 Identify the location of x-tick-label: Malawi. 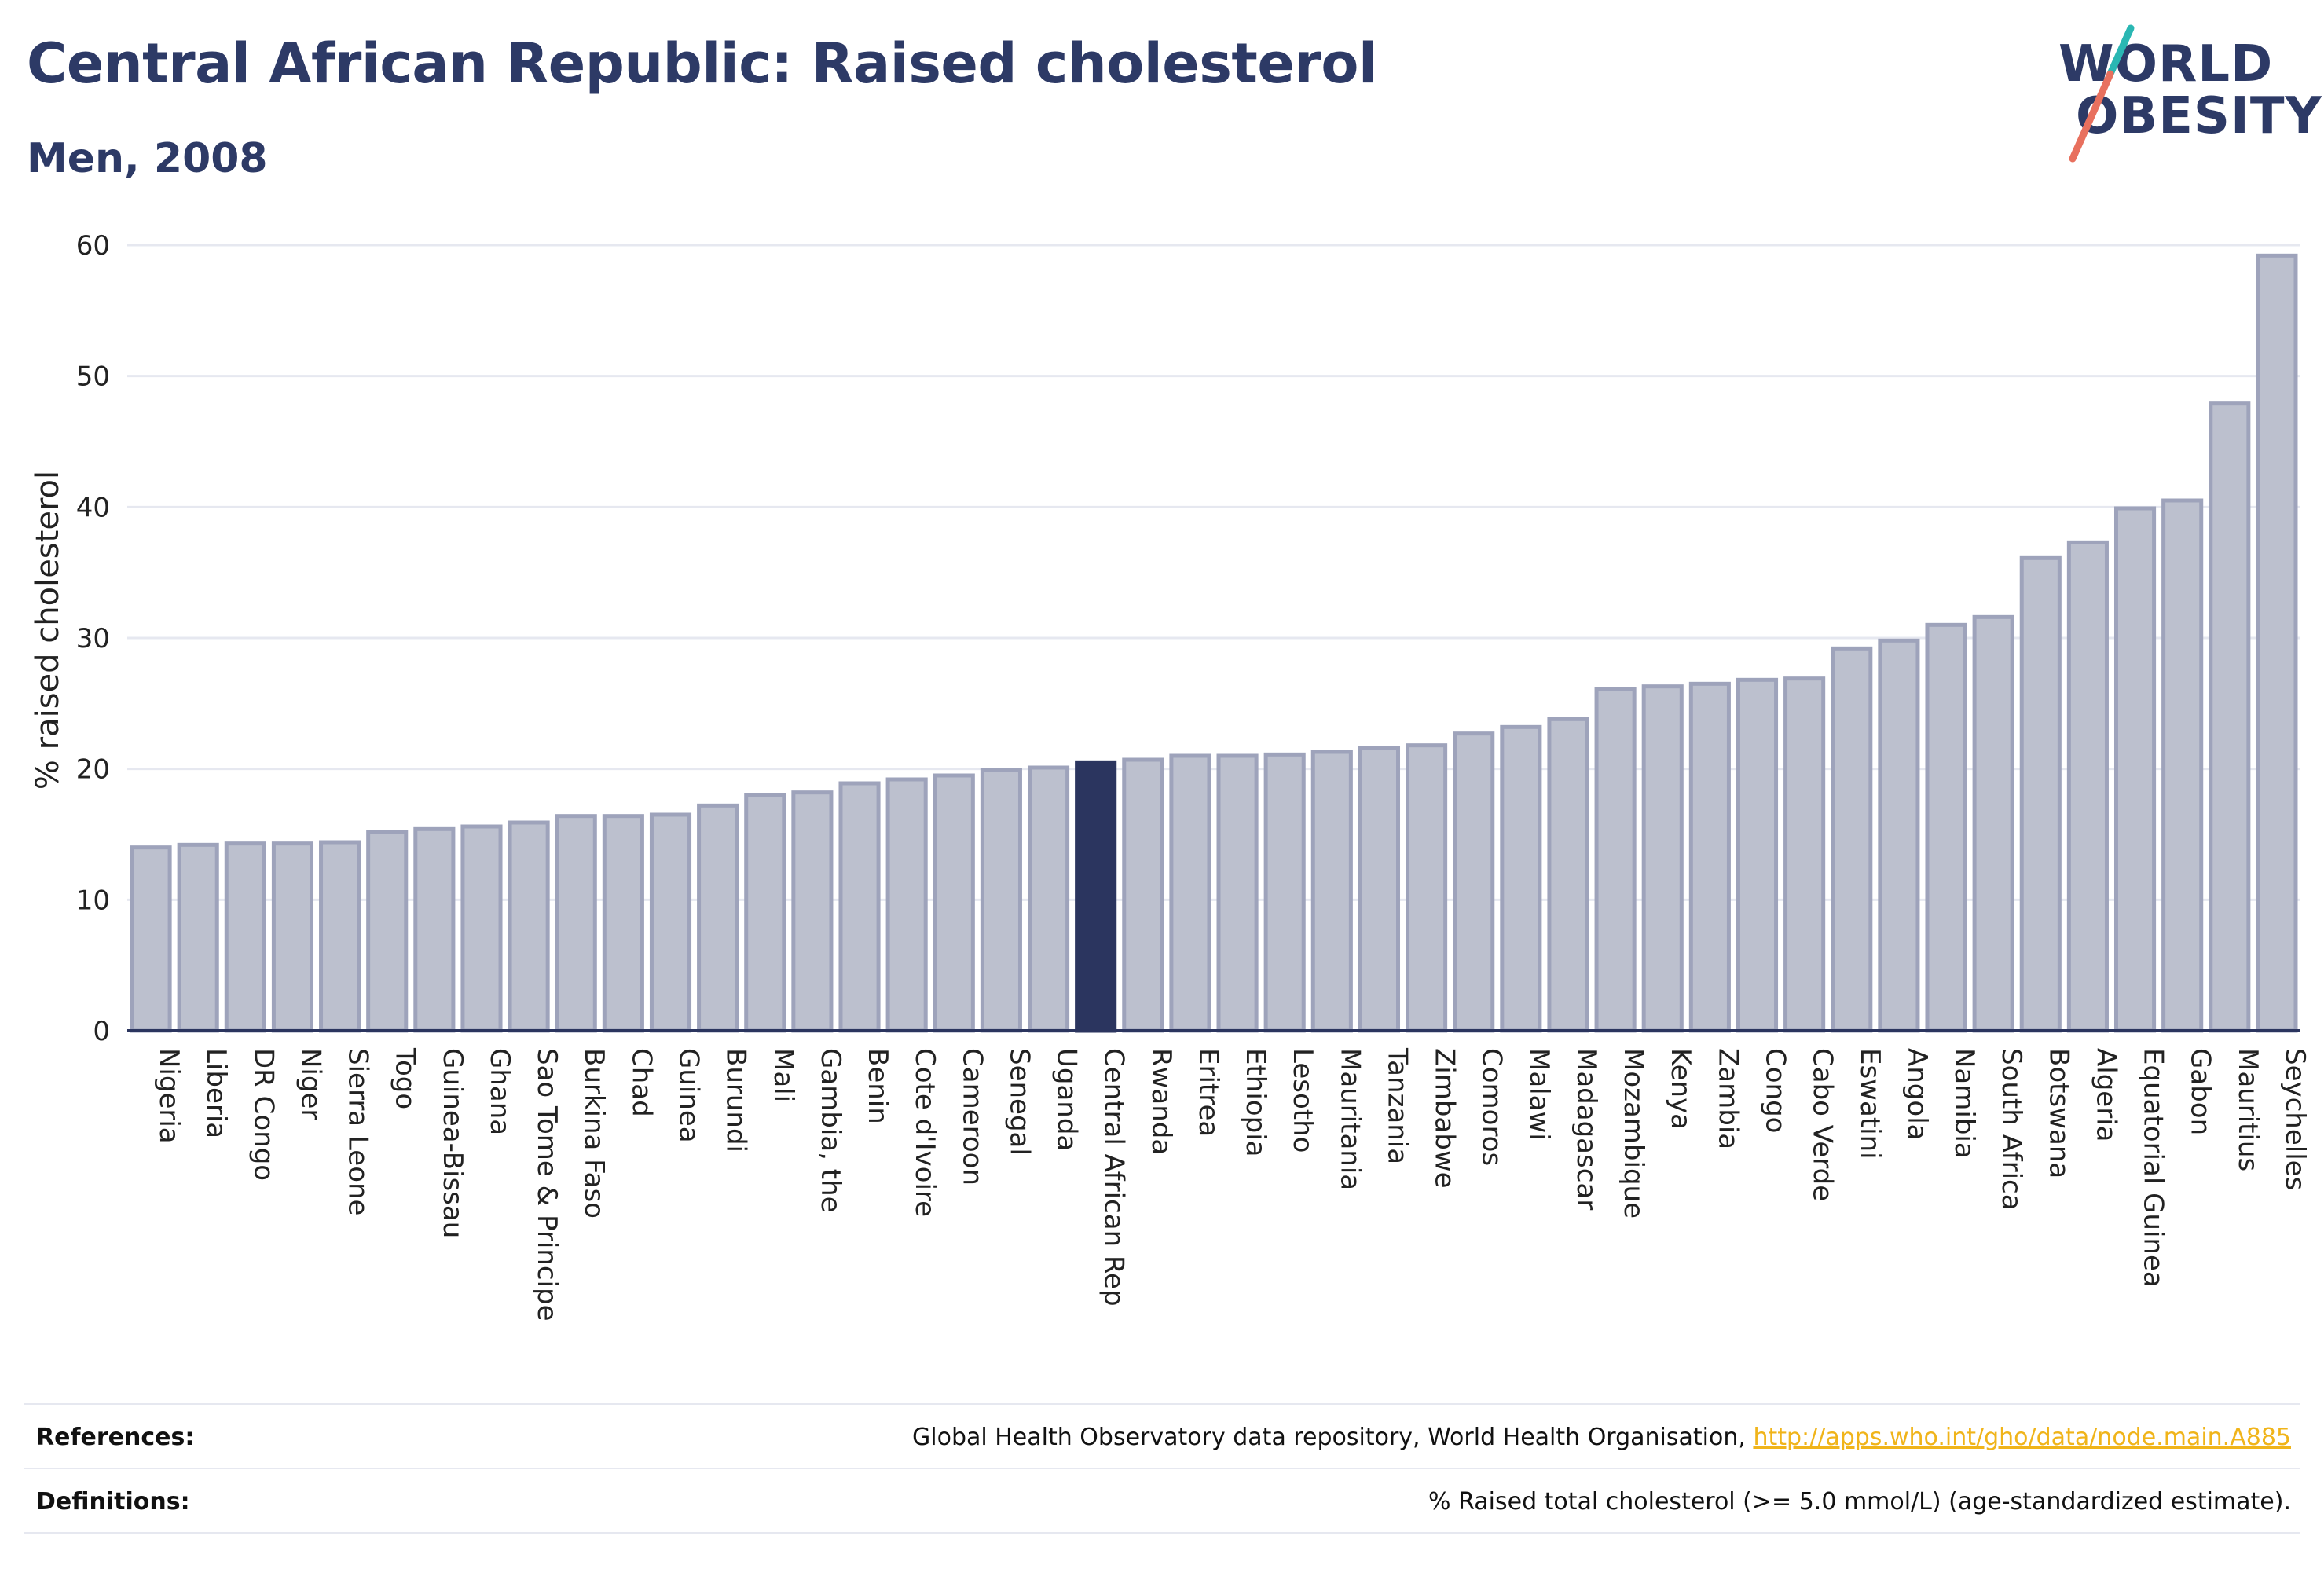
(1539, 1094).